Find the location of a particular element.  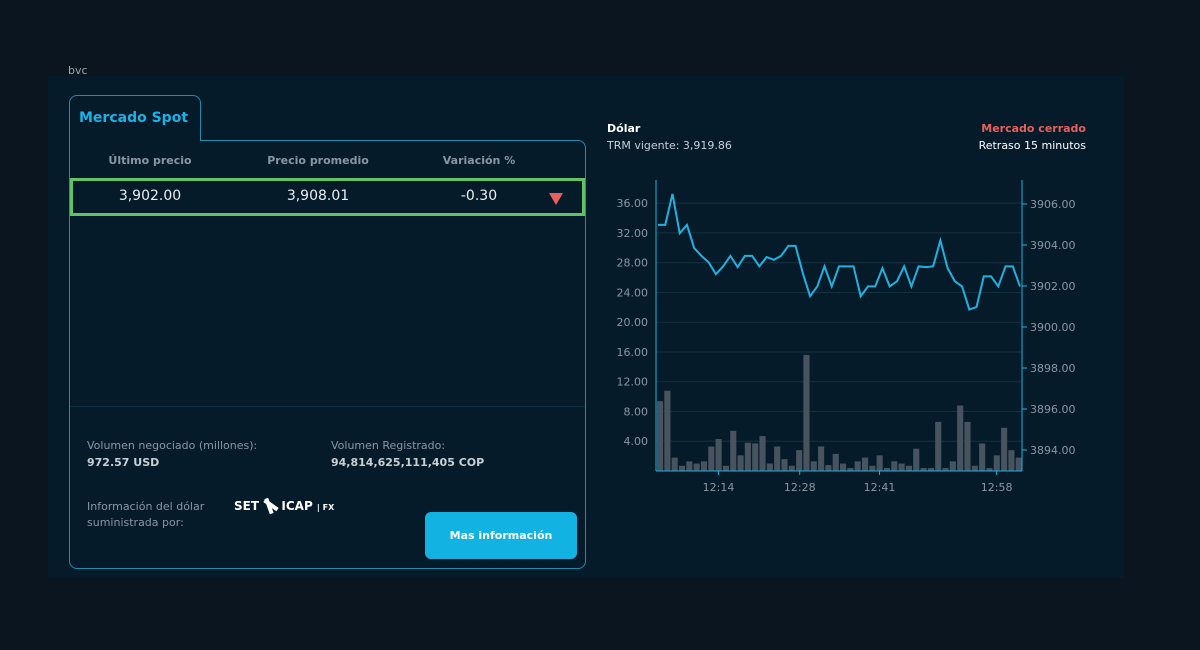

tab-label: Mercado Spot is located at coordinates (134, 118).